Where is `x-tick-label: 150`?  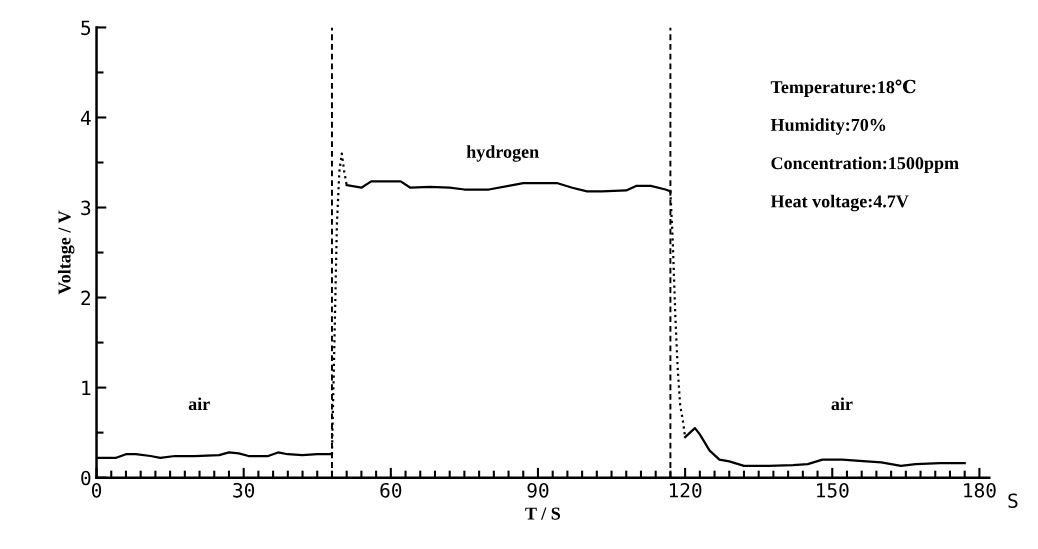 x-tick-label: 150 is located at coordinates (833, 490).